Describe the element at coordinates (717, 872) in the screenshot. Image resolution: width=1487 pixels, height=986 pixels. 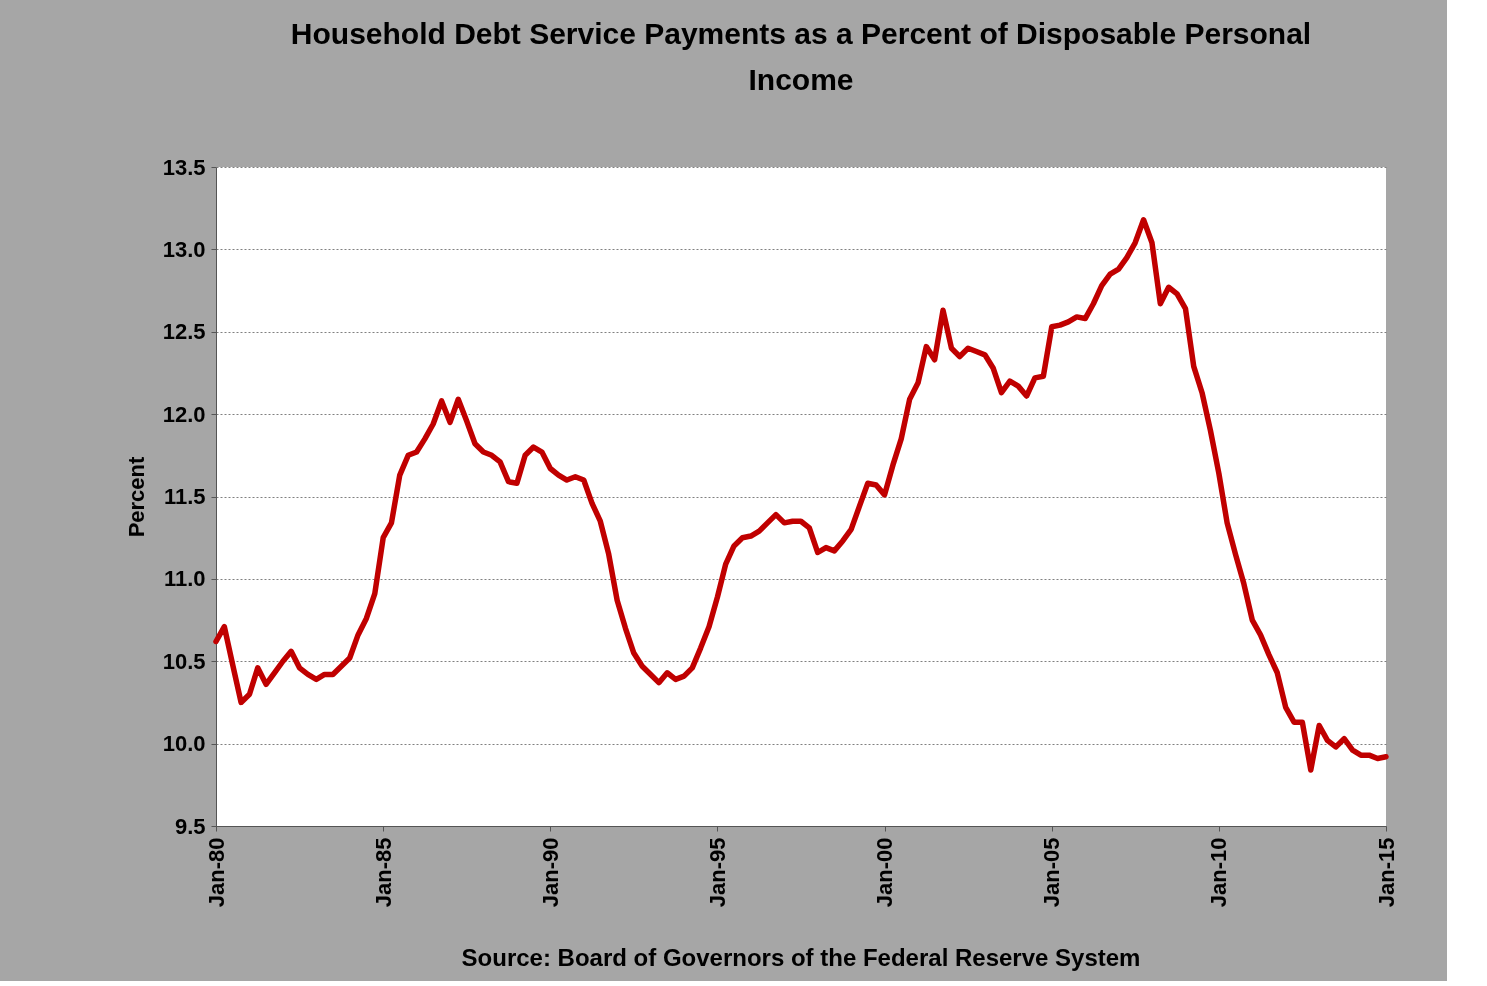
I see `x-tick-label: Jan-95` at that location.